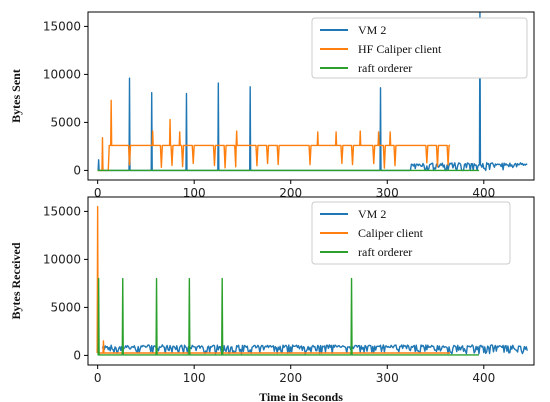  What do you see at coordinates (274, 135) in the screenshot?
I see `series-line-hf-caliper-client` at bounding box center [274, 135].